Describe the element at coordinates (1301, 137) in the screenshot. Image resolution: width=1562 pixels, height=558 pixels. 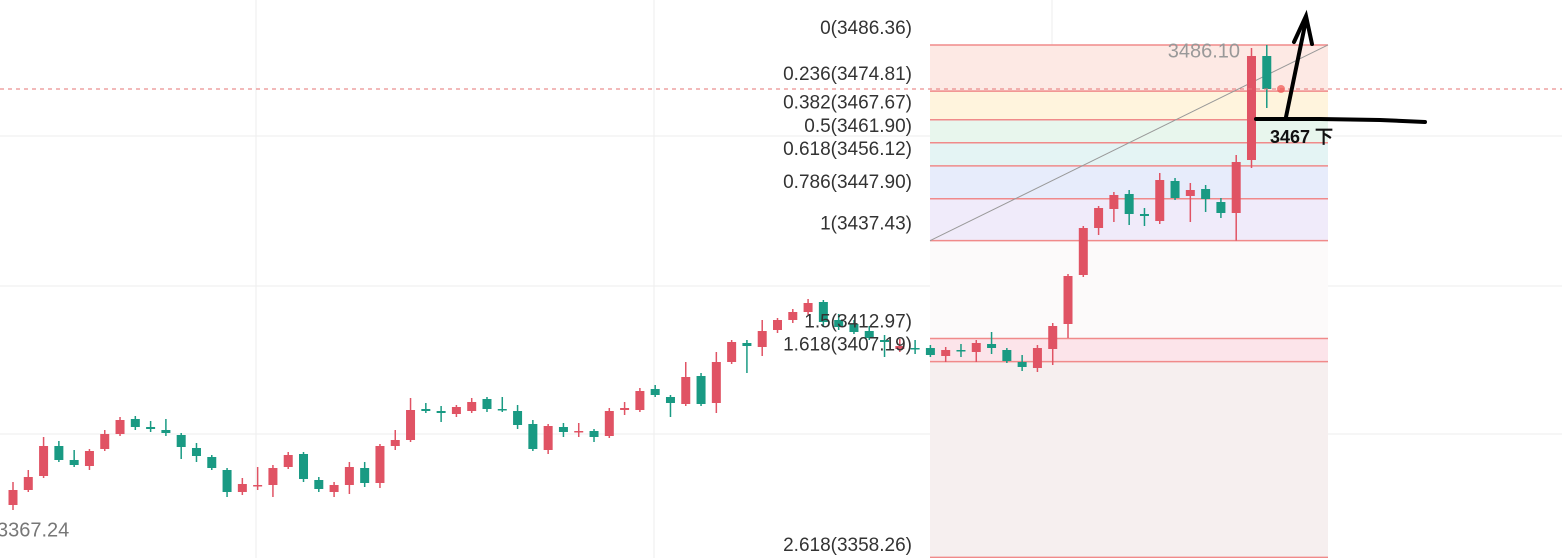
I see `annotation: 3467 下` at that location.